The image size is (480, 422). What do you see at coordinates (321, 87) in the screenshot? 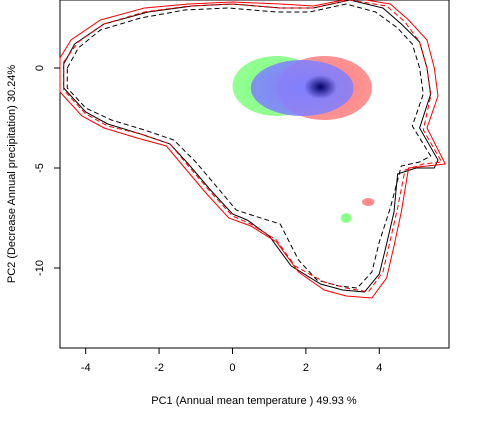
I see `region-navy-core` at bounding box center [321, 87].